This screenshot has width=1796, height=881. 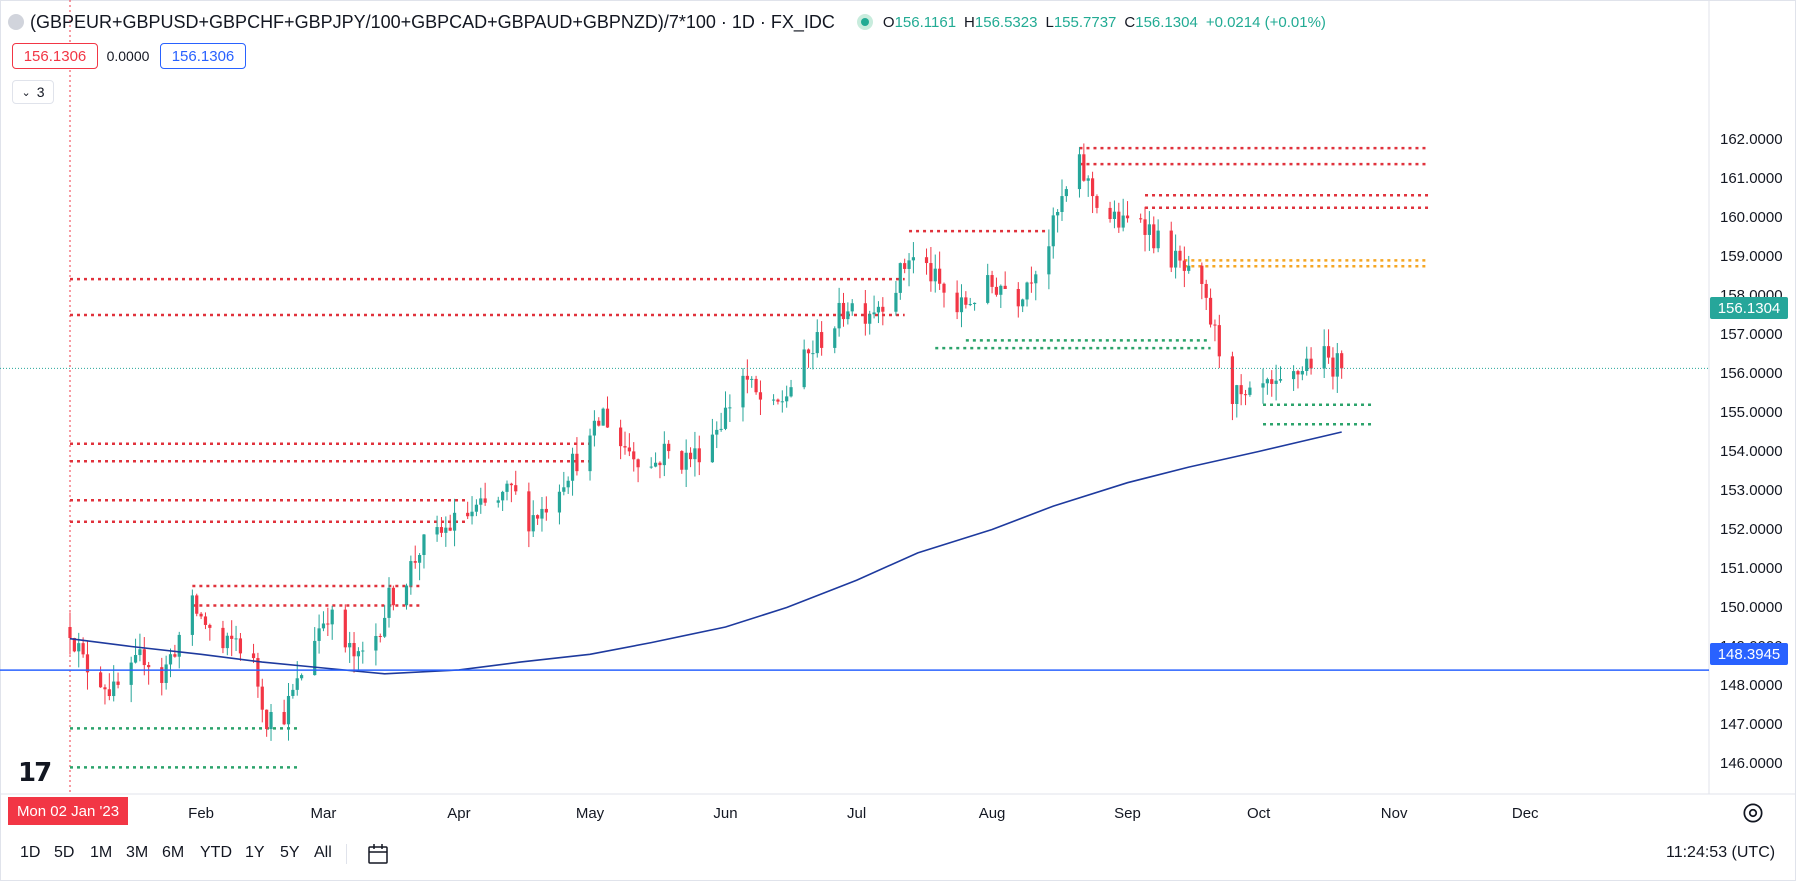 I want to click on timeframe-3m-button: 3M, so click(x=137, y=852).